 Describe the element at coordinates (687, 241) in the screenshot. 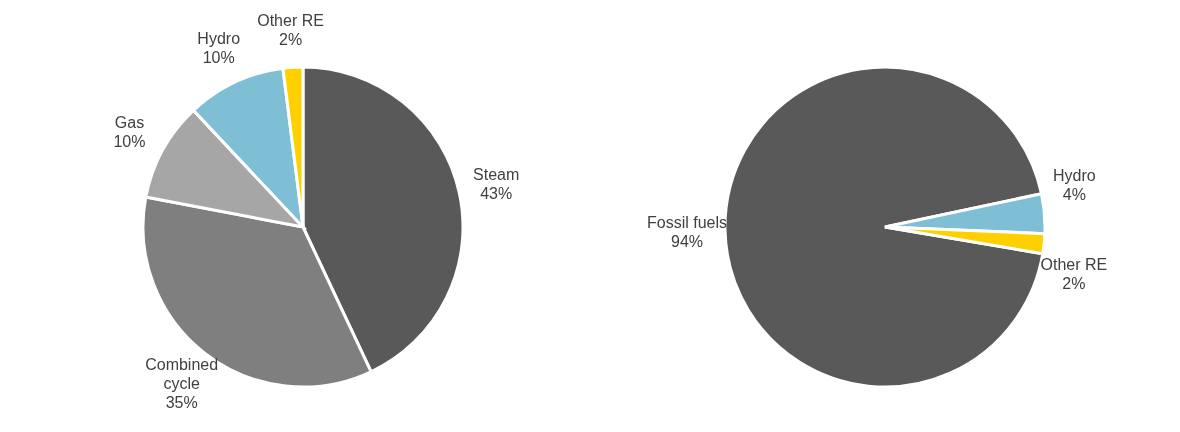

I see `data-label: 94%` at that location.